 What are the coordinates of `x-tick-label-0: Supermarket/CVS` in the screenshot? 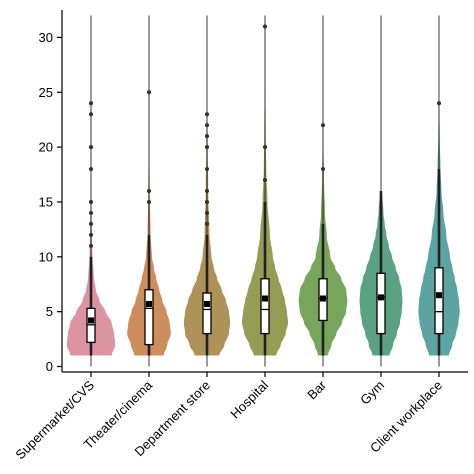 It's located at (54, 419).